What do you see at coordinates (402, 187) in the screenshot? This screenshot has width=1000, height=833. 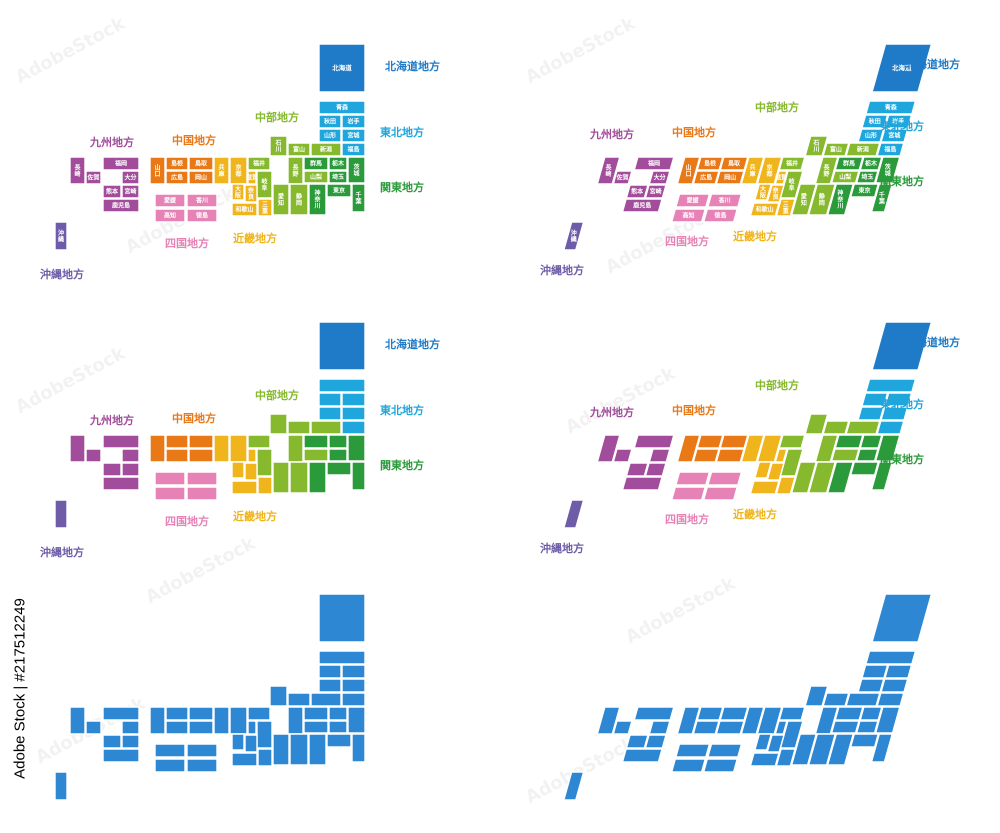 I see `region-label-kanto: 関東地方` at bounding box center [402, 187].